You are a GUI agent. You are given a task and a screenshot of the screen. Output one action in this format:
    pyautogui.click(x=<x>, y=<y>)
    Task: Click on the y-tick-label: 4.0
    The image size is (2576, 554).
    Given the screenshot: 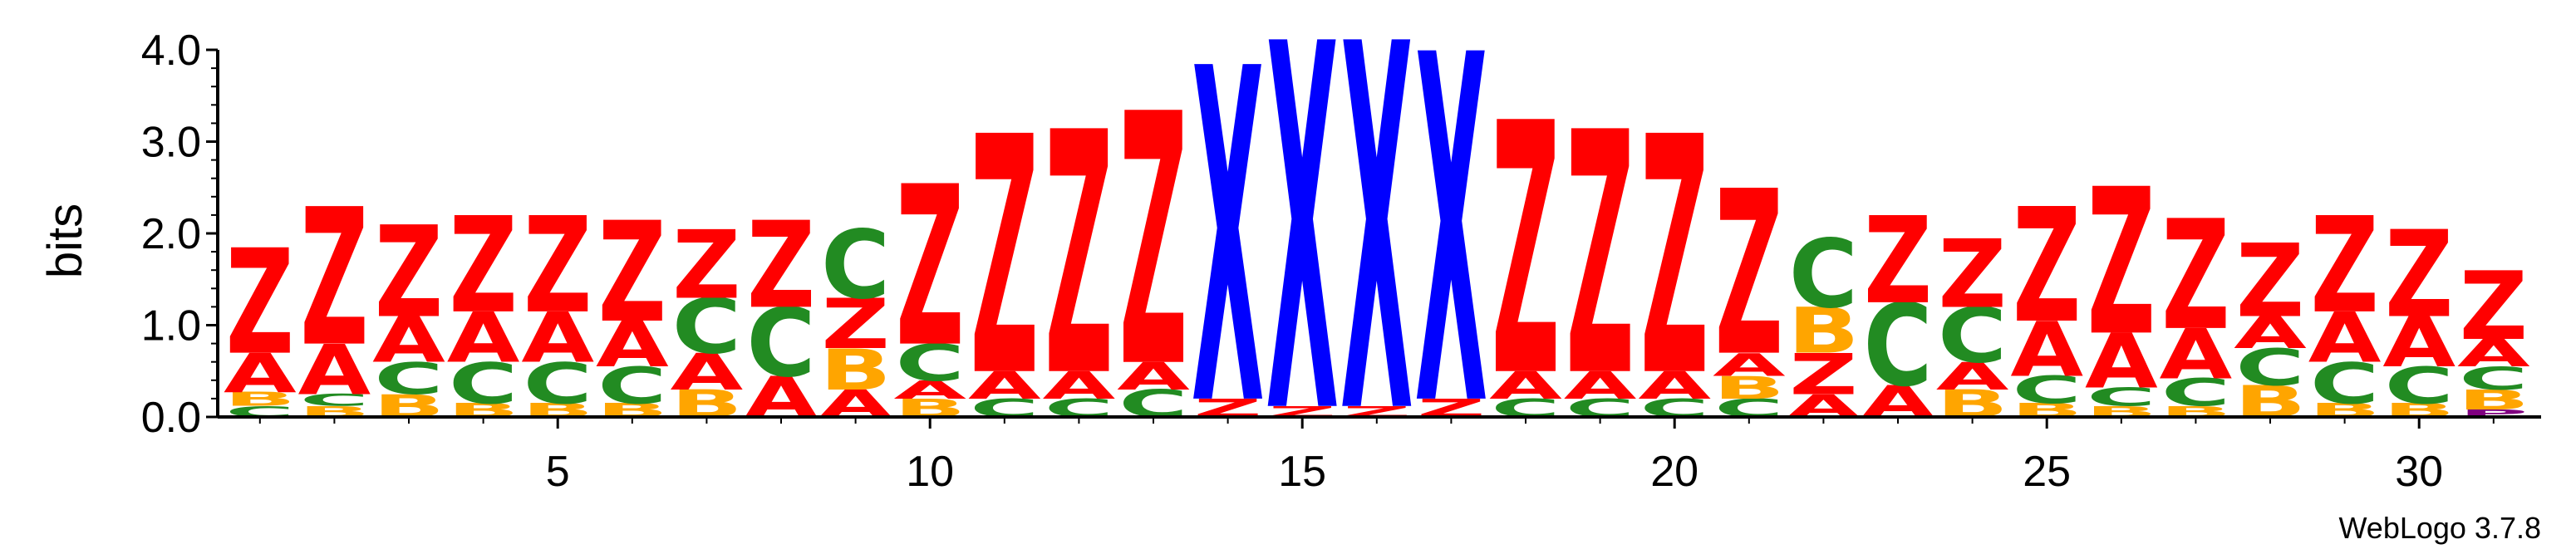 What is the action you would take?
    pyautogui.click(x=171, y=51)
    